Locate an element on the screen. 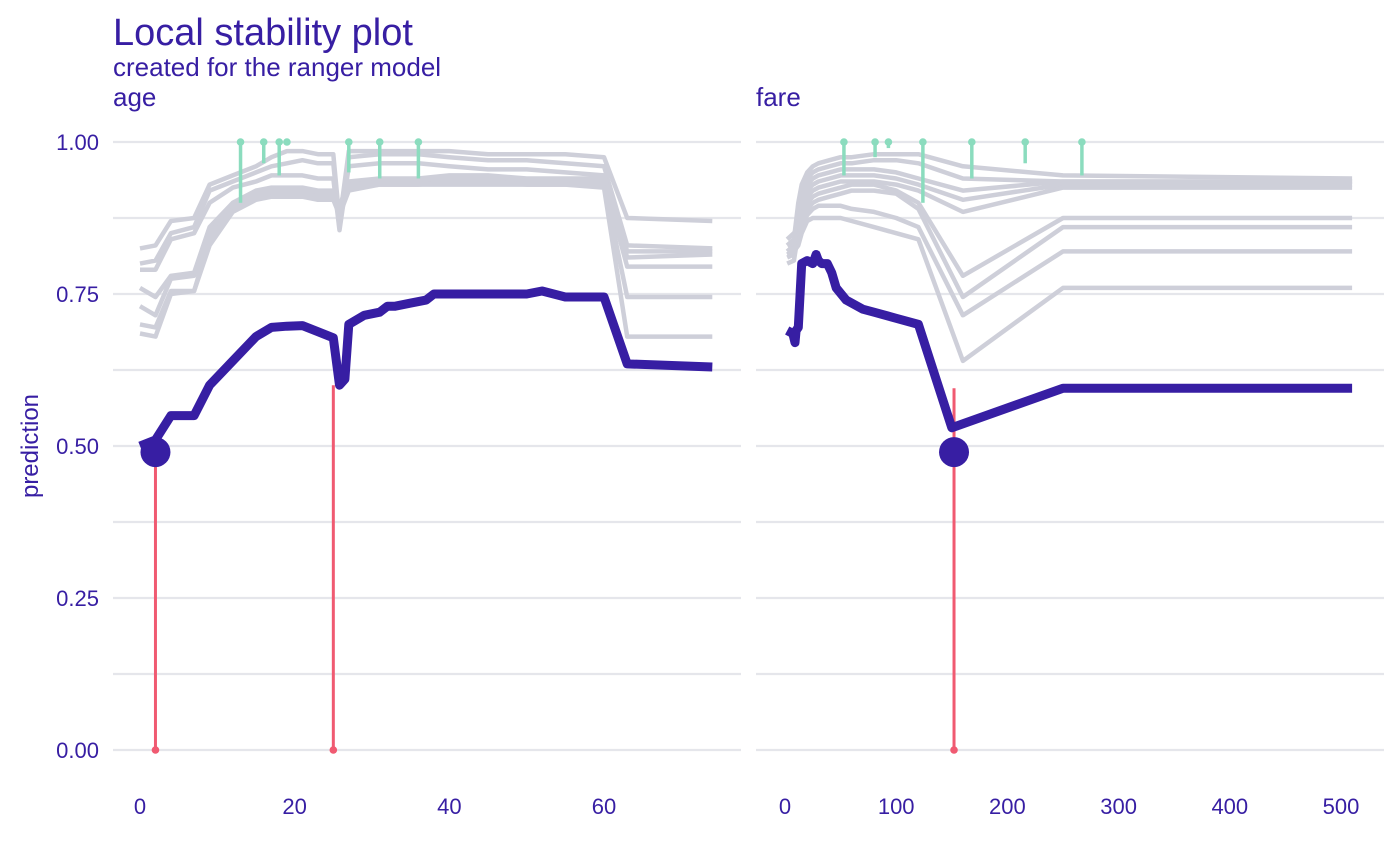  residual-segments-fare is located at coordinates (963, 170).